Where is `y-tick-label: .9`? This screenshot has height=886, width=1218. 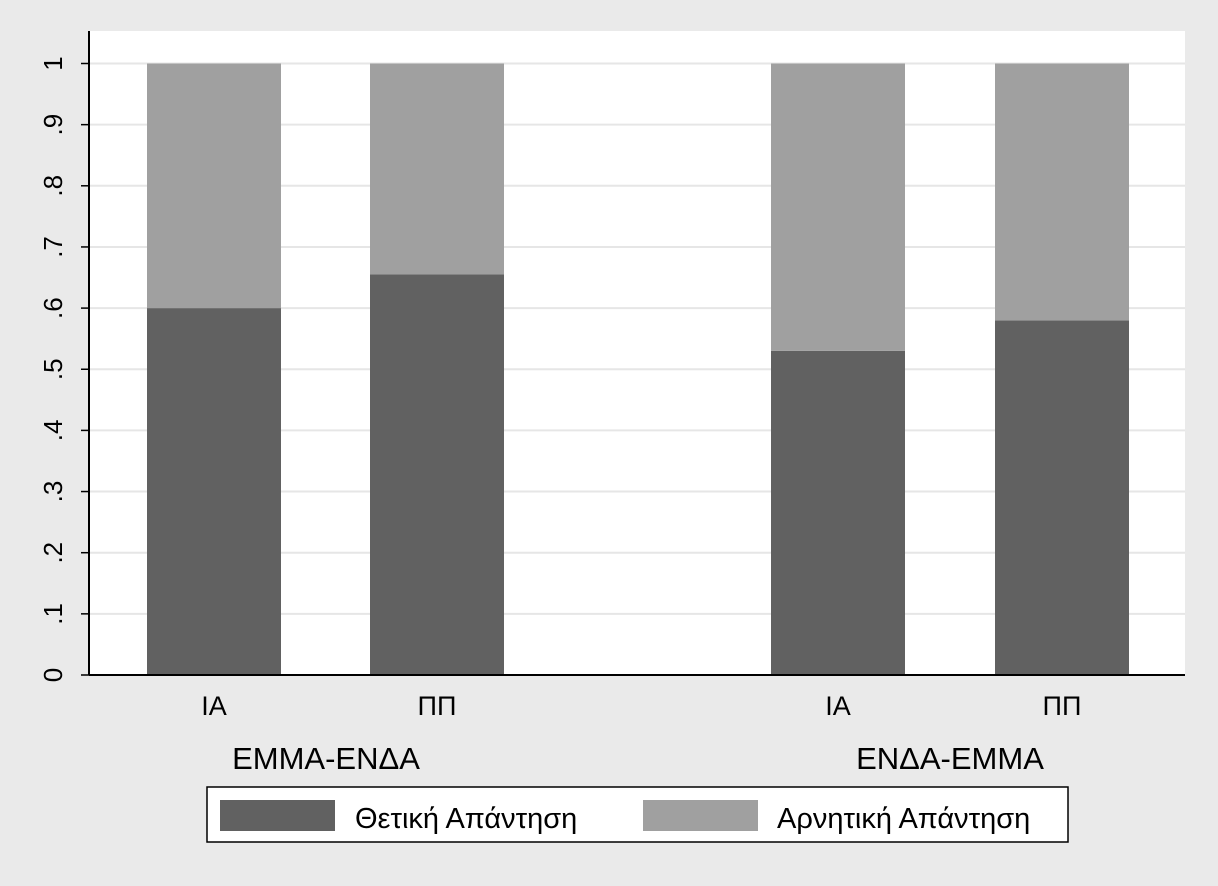 y-tick-label: .9 is located at coordinates (53, 125).